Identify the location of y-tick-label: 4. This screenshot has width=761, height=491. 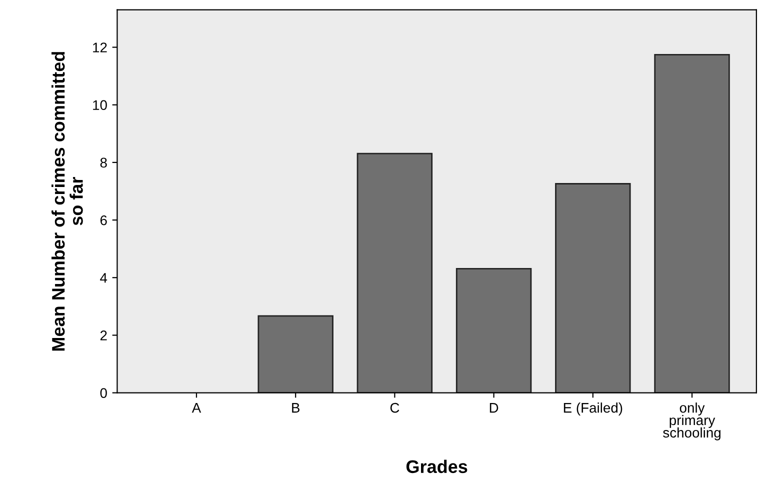
(104, 278).